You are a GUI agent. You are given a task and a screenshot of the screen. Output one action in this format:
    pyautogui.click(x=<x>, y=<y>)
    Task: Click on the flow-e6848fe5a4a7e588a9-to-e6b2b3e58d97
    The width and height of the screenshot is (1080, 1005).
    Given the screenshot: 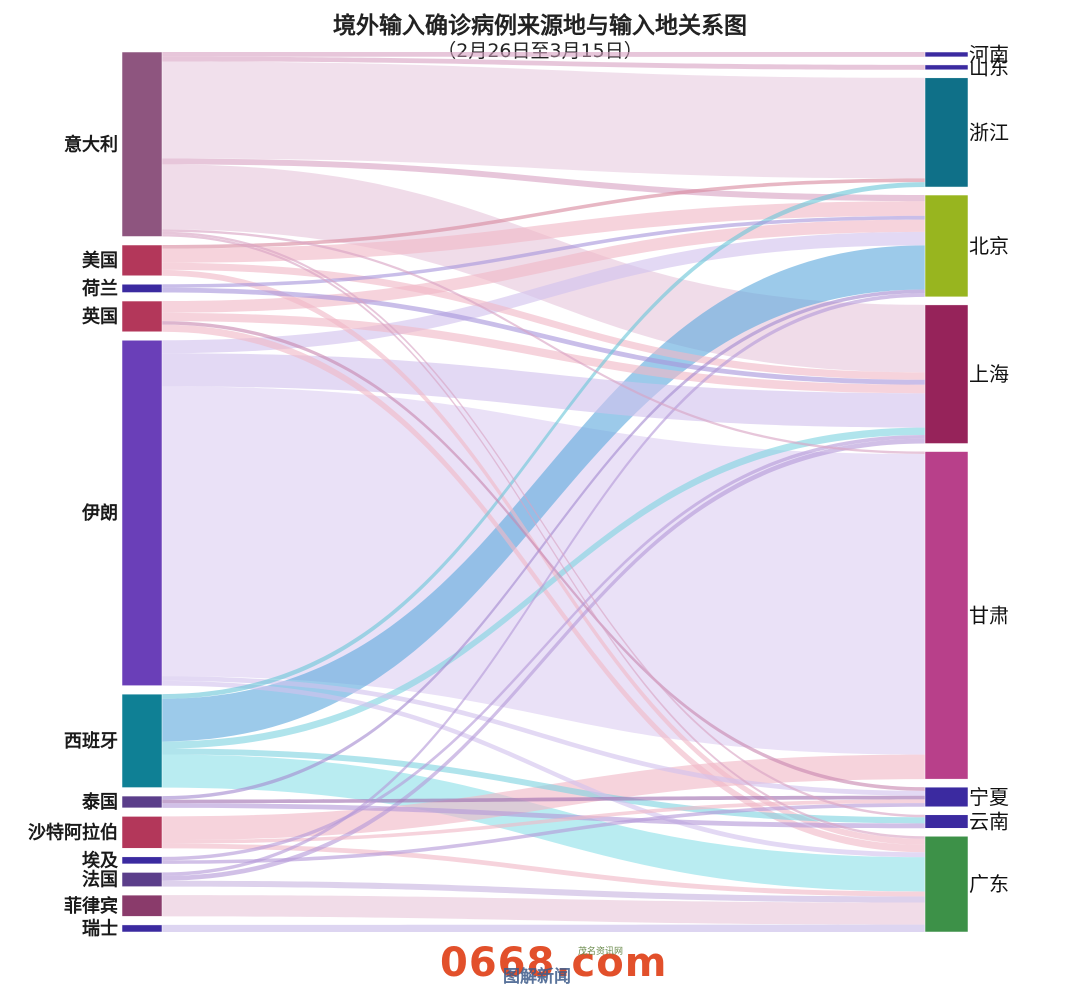 What is the action you would take?
    pyautogui.click(x=543, y=54)
    